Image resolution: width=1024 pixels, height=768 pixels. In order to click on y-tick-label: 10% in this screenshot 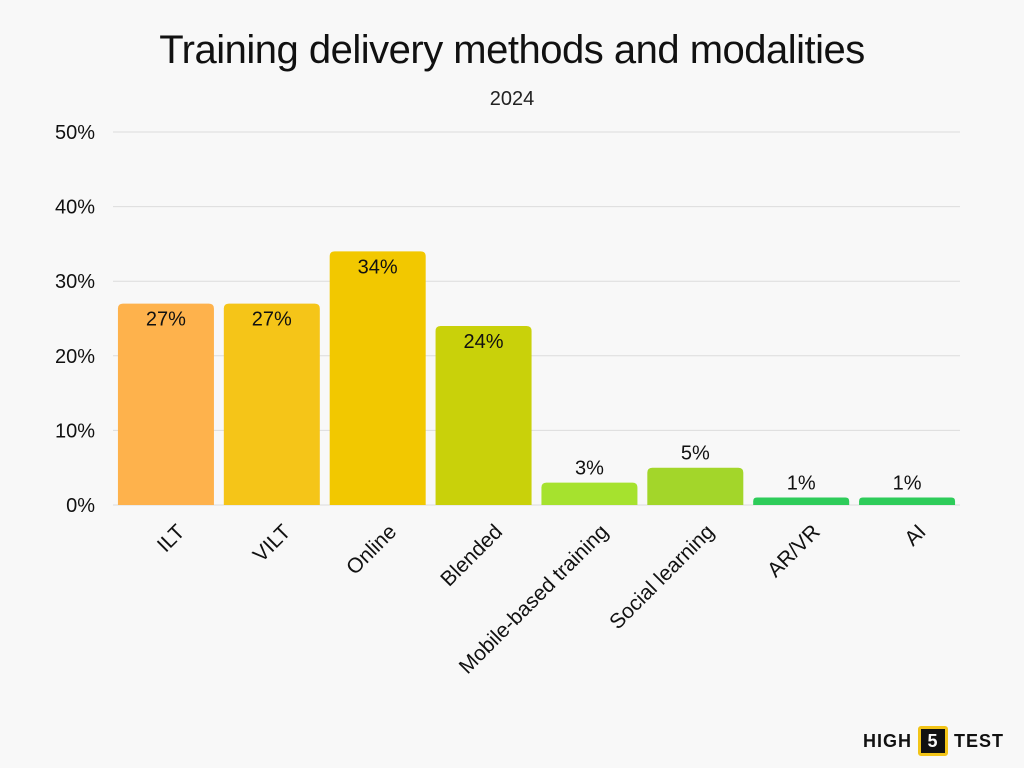, I will do `click(75, 431)`.